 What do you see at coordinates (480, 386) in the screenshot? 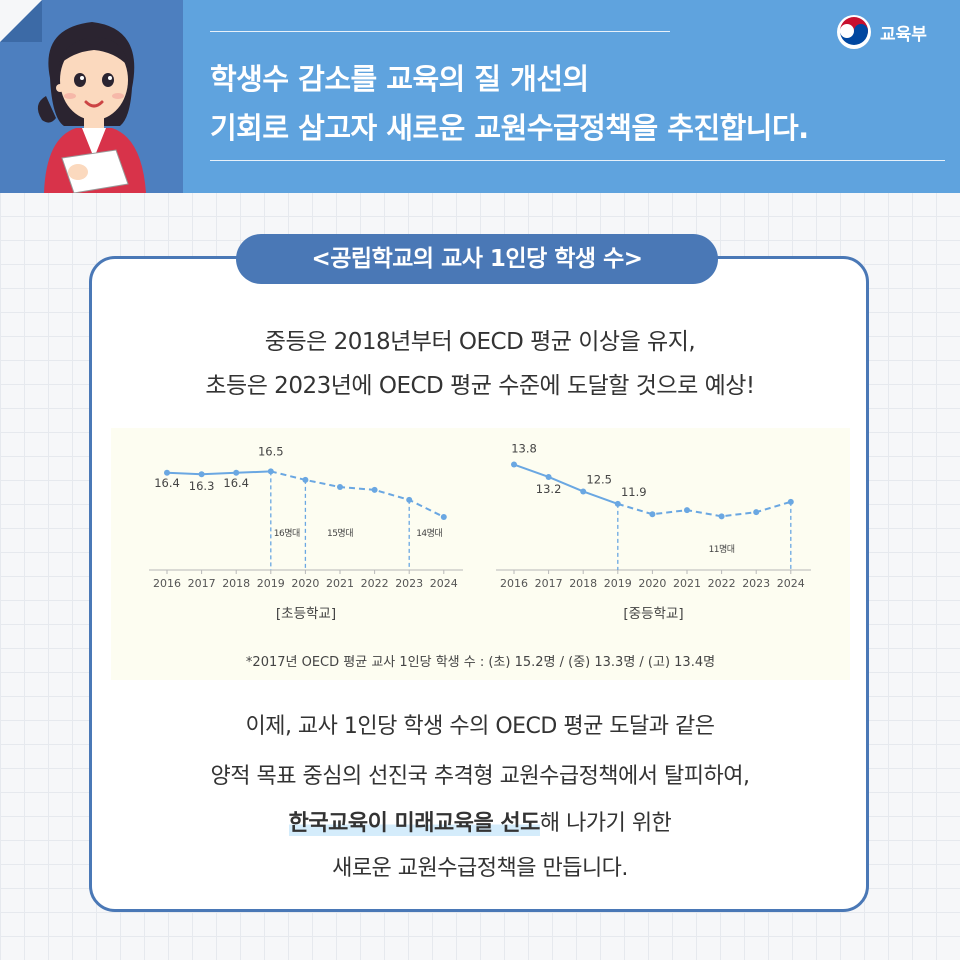
I see `intro-line2: 초등은 2023년에 OECD 평균 수준에 도달할 것으로 예상!` at bounding box center [480, 386].